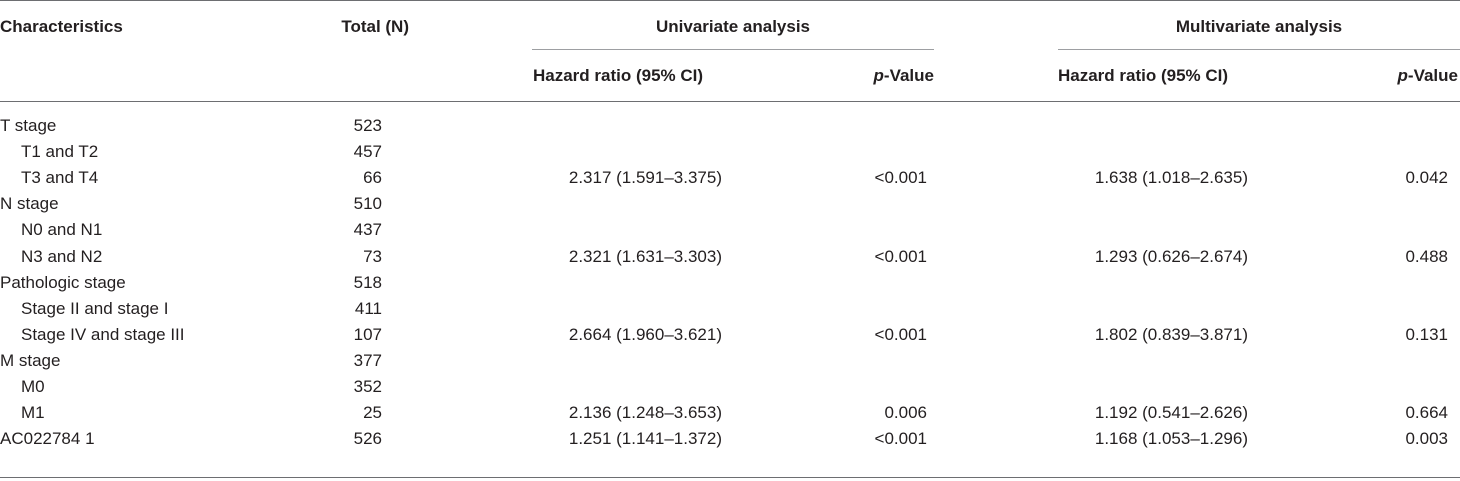 The width and height of the screenshot is (1460, 481). Describe the element at coordinates (63, 282) in the screenshot. I see `cell-characteristic: Pathologic stage` at that location.